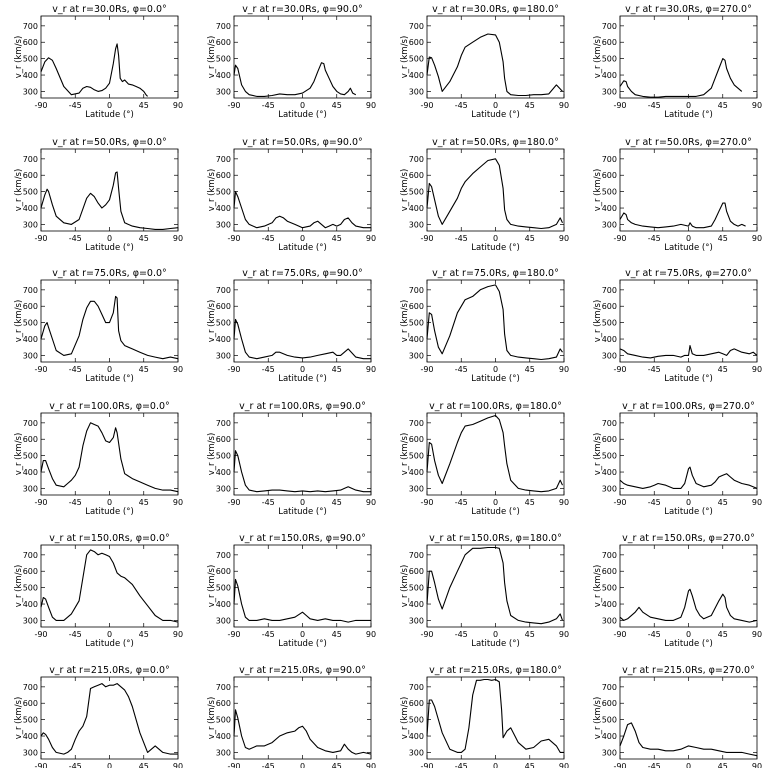 The width and height of the screenshot is (768, 768). I want to click on panel-title: v_r at r=30.0Rs, φ=180.0°, so click(495, 9).